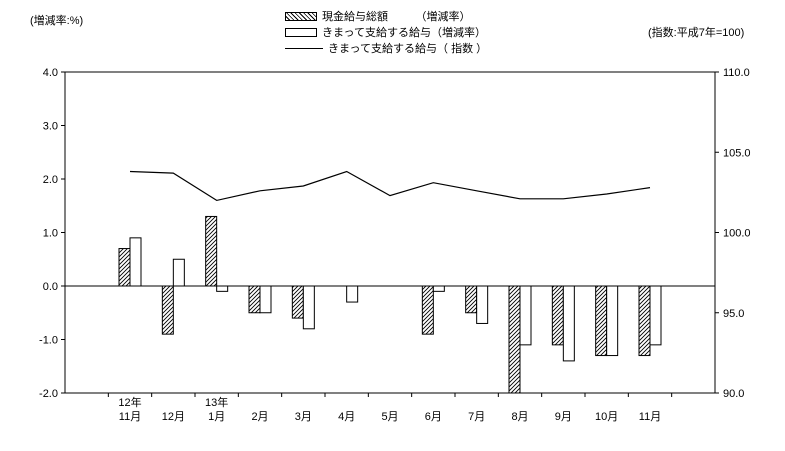  Describe the element at coordinates (606, 417) in the screenshot. I see `x-axis-month-label: 10月` at that location.